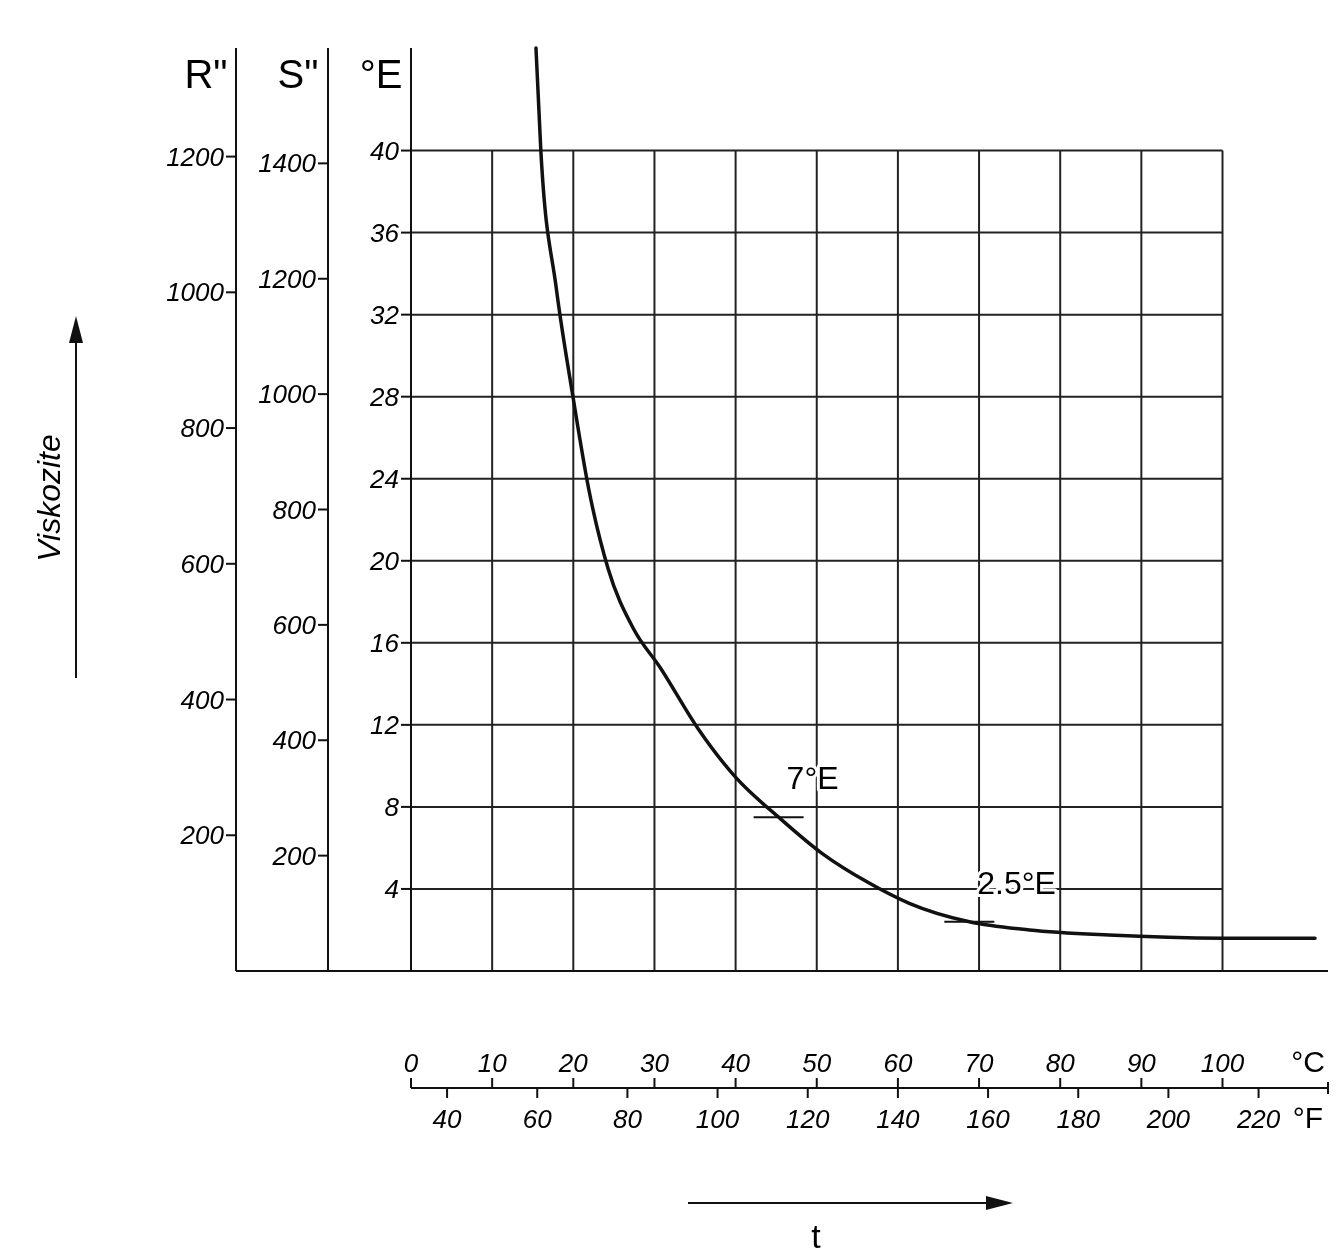 This screenshot has width=1336, height=1259. What do you see at coordinates (573, 1063) in the screenshot?
I see `x-tick-label: 20` at bounding box center [573, 1063].